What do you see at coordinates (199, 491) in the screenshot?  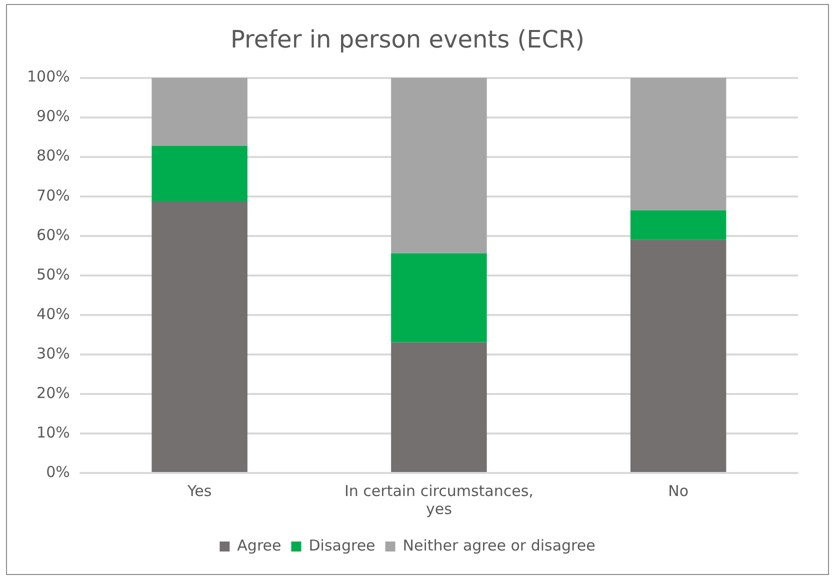 I see `x-tick-label: Yes` at bounding box center [199, 491].